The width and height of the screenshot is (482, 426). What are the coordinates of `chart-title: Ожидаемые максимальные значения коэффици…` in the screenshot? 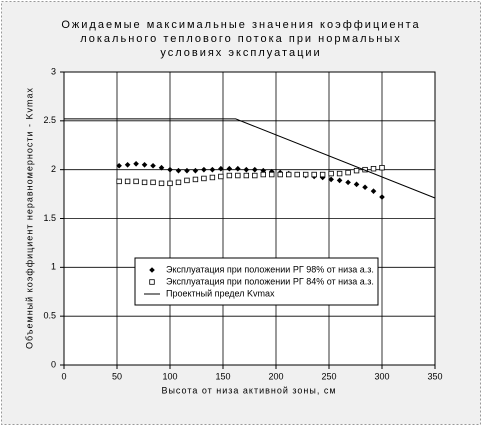 It's located at (240, 25).